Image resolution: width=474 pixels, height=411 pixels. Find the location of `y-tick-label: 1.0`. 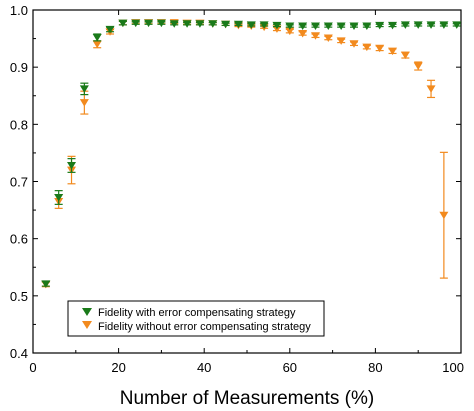

y-tick-label: 1.0 is located at coordinates (19, 10).